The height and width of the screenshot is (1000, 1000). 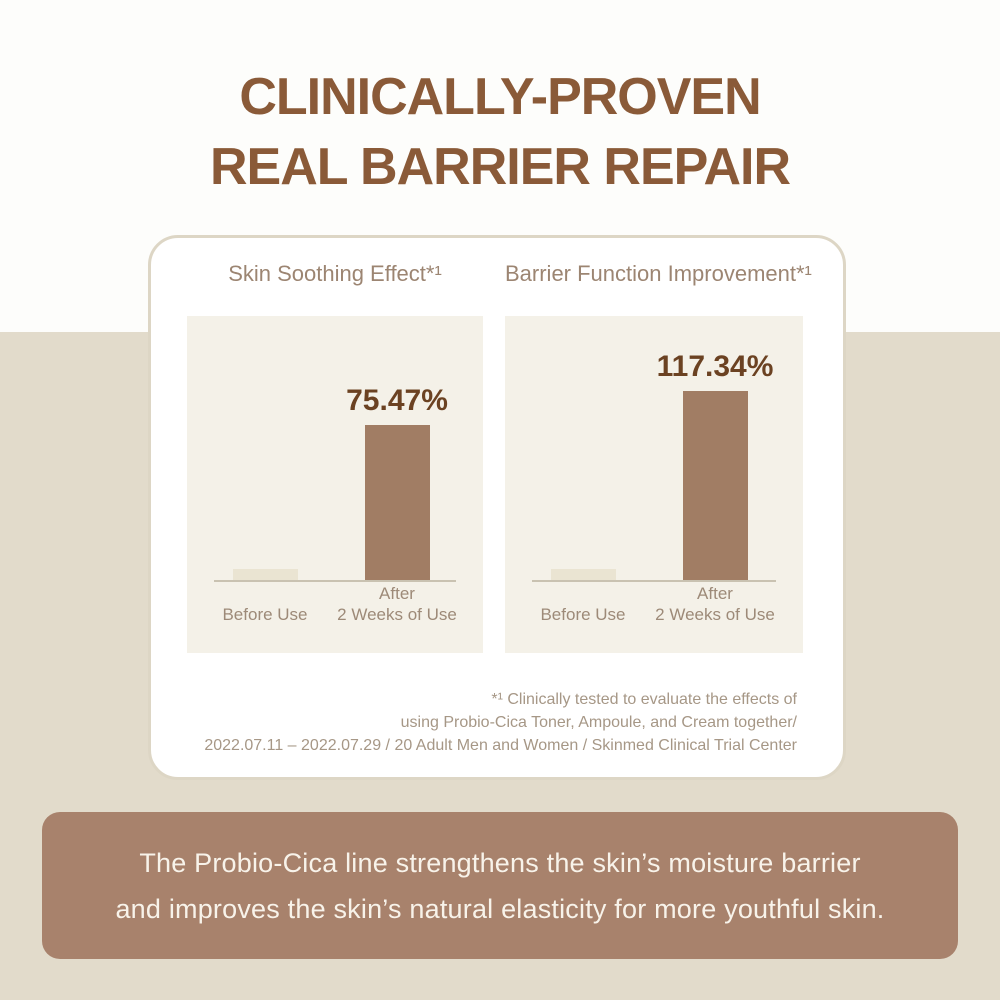 I want to click on bar-group-after: 75.47%, so click(x=397, y=482).